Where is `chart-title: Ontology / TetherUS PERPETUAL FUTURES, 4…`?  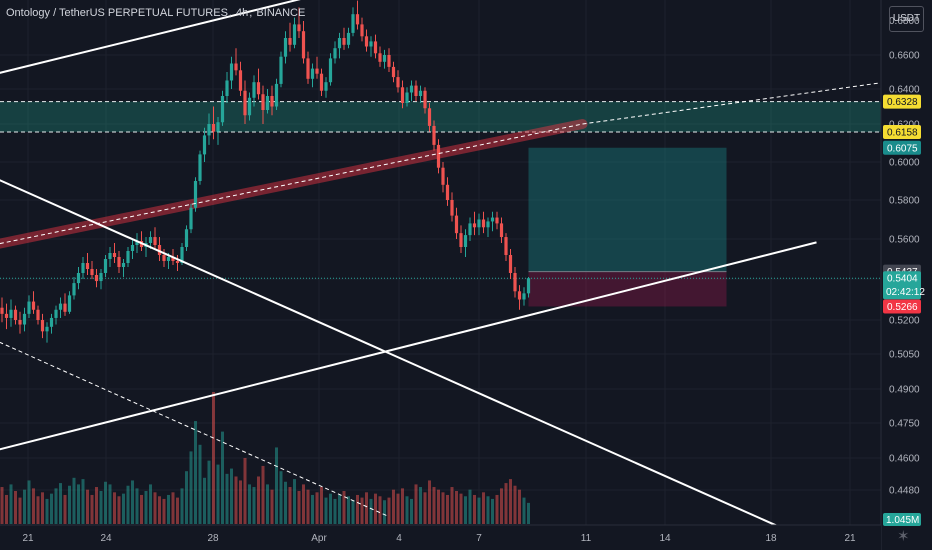
chart-title: Ontology / TetherUS PERPETUAL FUTURES, 4… is located at coordinates (156, 13).